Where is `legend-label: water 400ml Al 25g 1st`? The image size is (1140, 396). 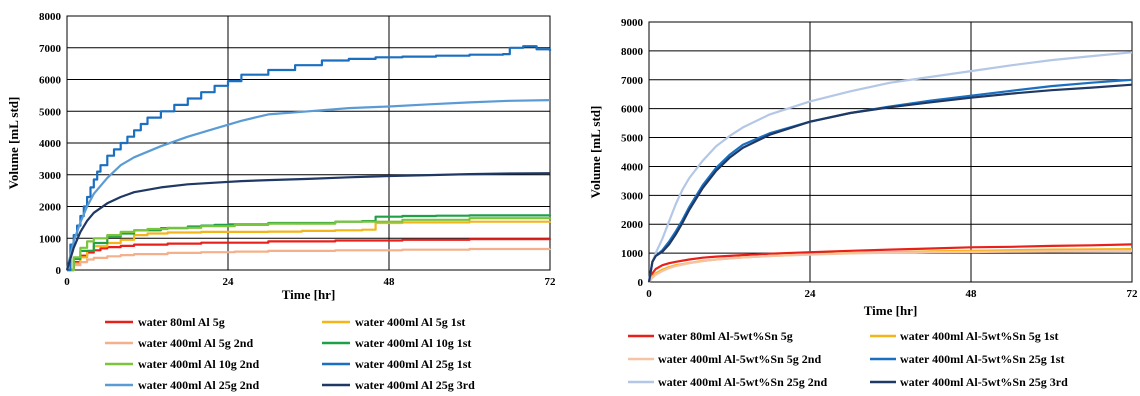
legend-label: water 400ml Al 25g 1st is located at coordinates (413, 364).